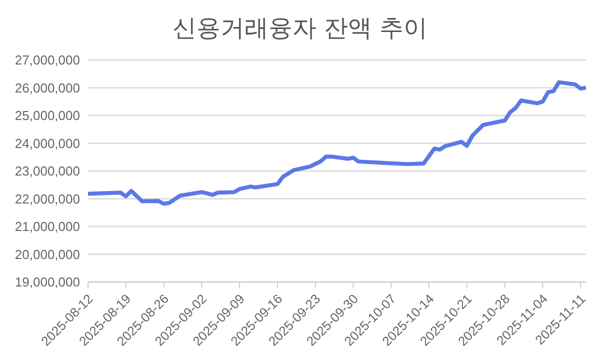  What do you see at coordinates (47, 143) in the screenshot?
I see `y-tick-label: 24,000,000` at bounding box center [47, 143].